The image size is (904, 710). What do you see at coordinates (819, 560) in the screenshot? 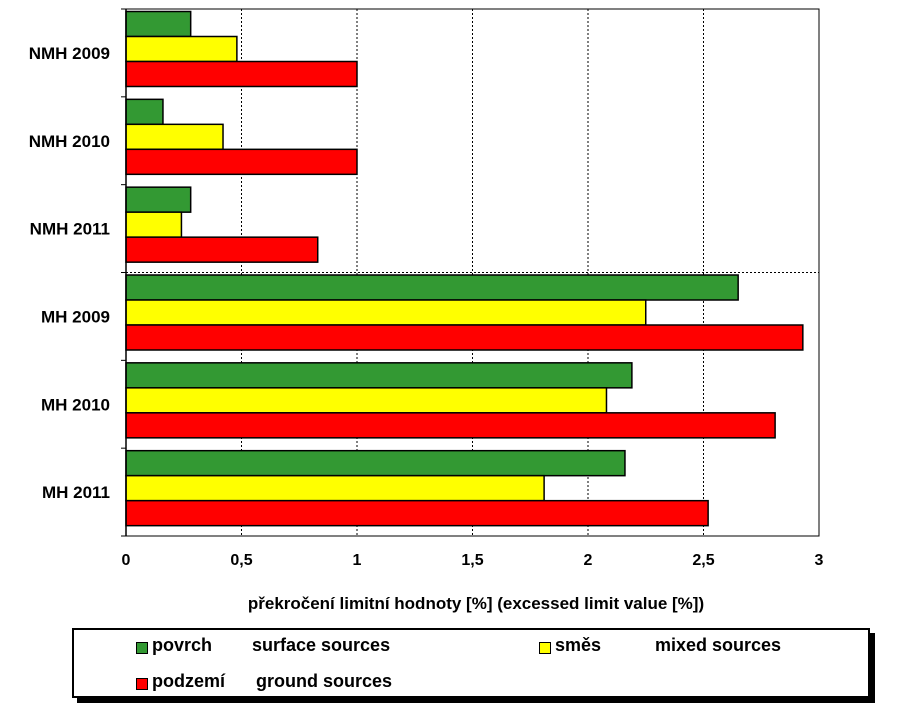
I see `x-tick-label: 3` at bounding box center [819, 560].